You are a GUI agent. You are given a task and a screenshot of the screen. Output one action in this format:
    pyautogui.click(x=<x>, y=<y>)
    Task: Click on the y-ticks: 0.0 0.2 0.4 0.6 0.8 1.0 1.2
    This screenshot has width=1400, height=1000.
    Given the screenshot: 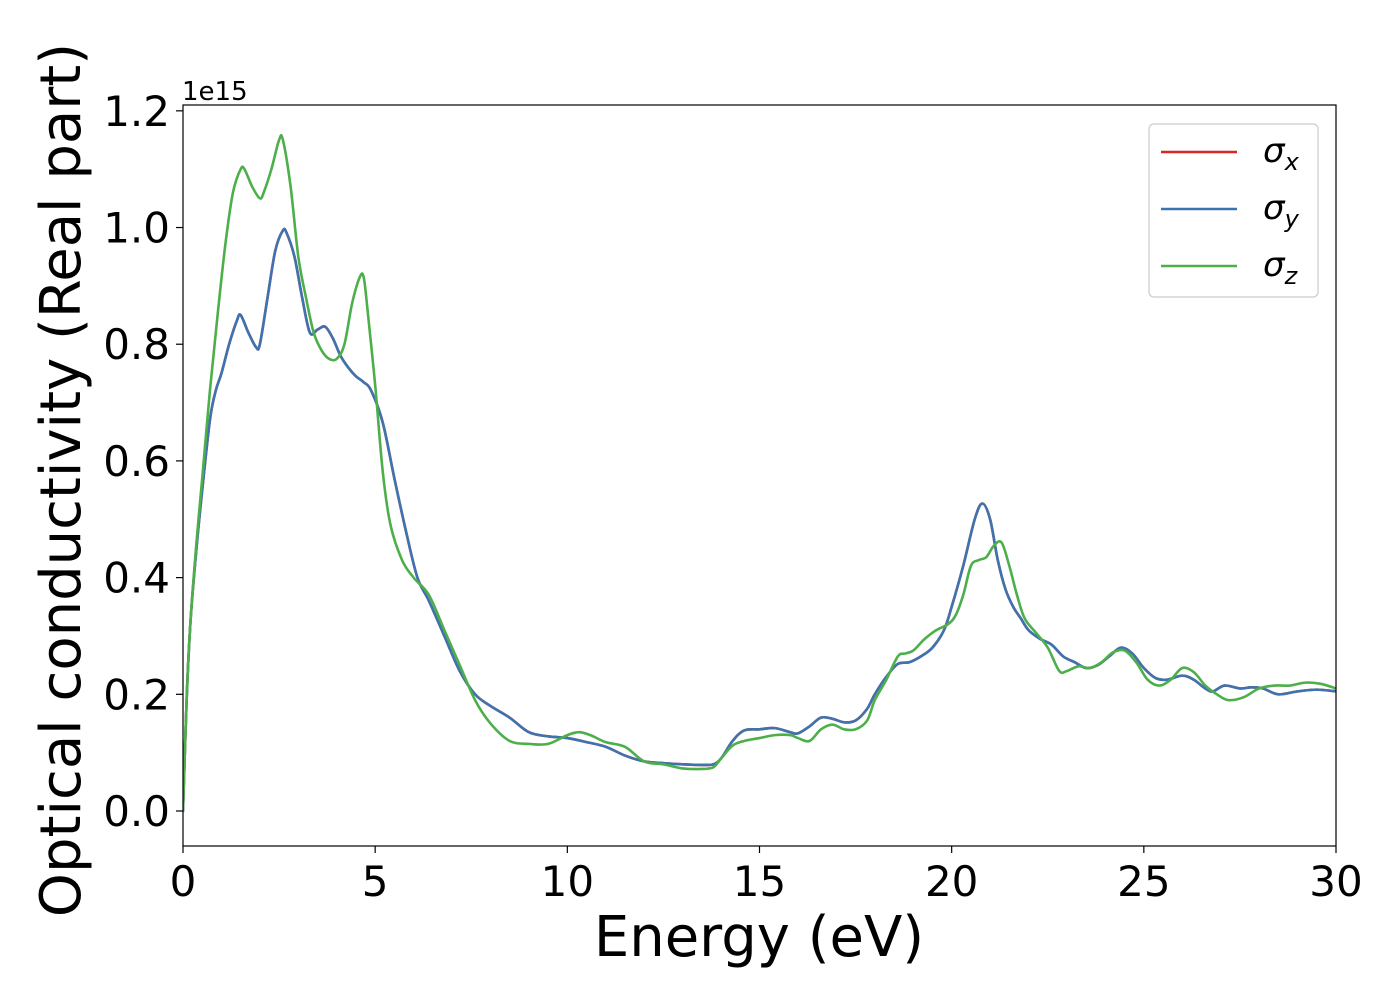 What is the action you would take?
    pyautogui.click(x=143, y=461)
    